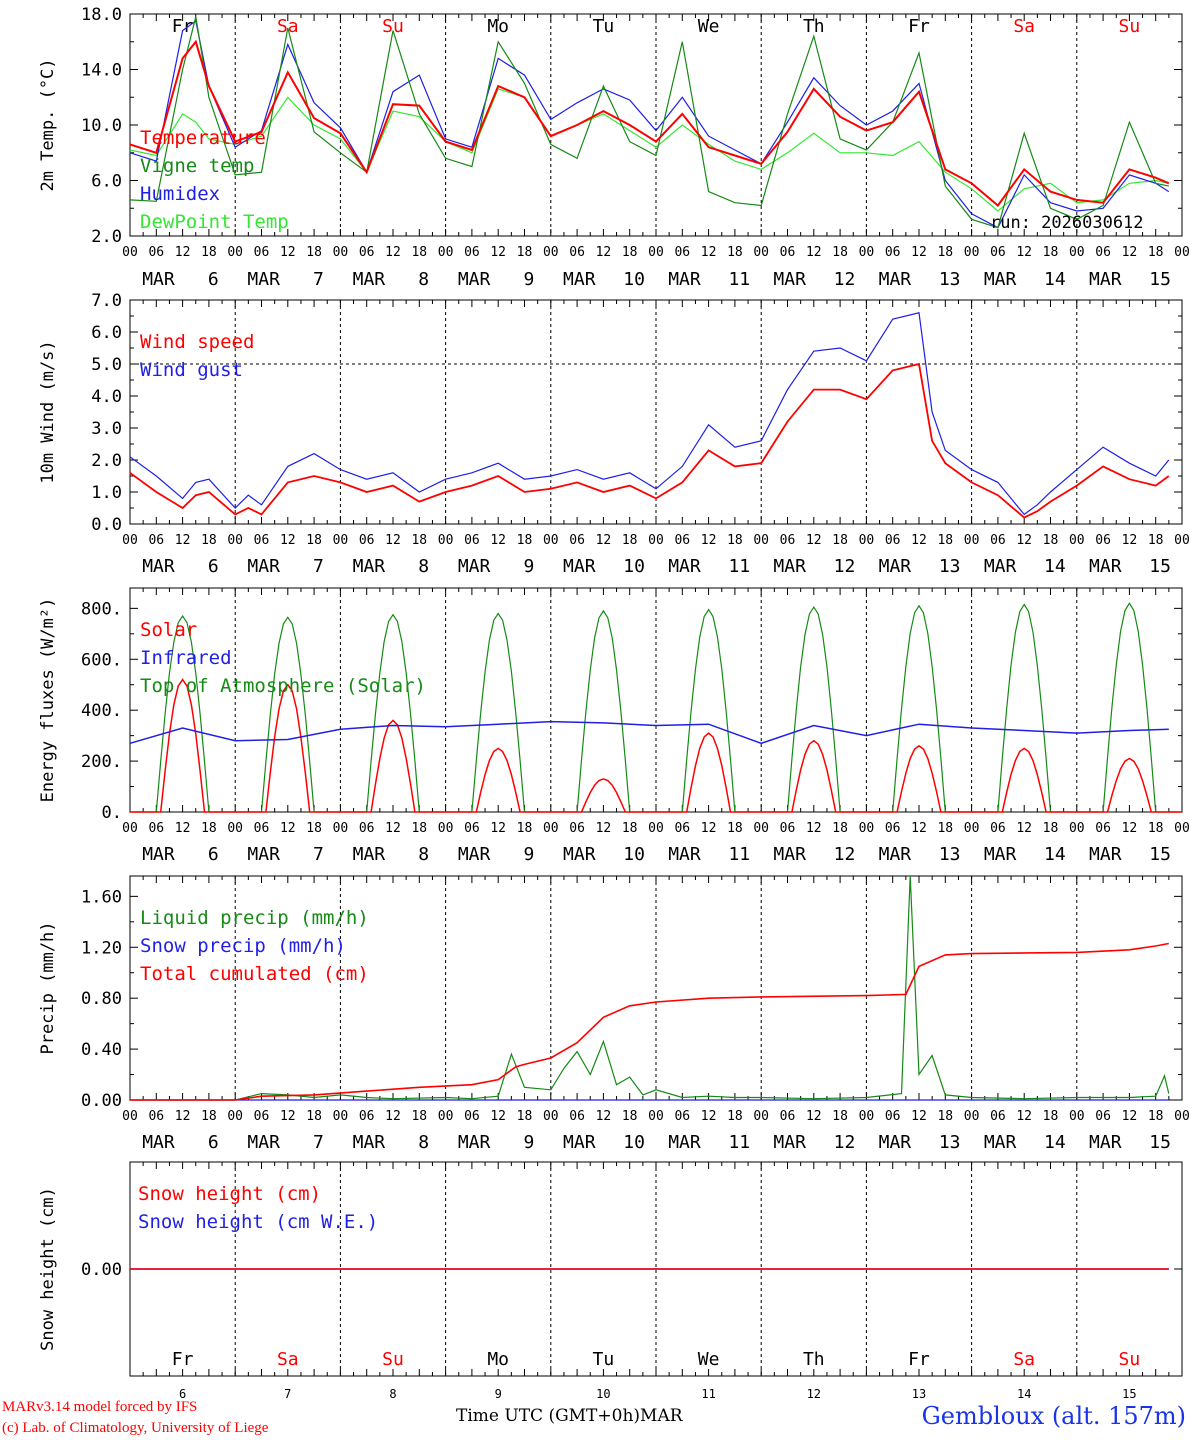 Image resolution: width=1194 pixels, height=1440 pixels. What do you see at coordinates (1130, 26) in the screenshot?
I see `weekday-label-top: Su` at bounding box center [1130, 26].